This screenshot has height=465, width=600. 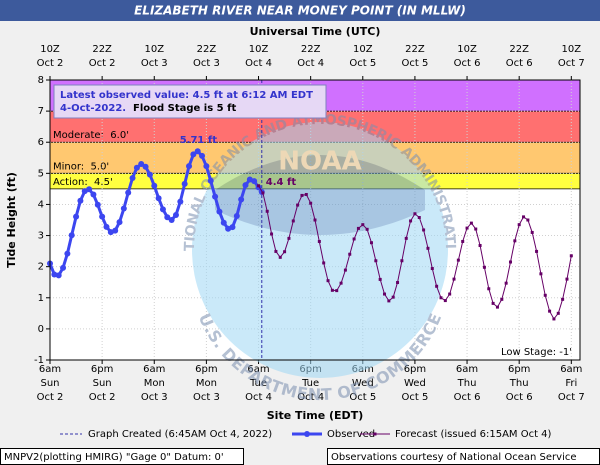 I want to click on low-stage-label: Low Stage: -1', so click(x=536, y=352).